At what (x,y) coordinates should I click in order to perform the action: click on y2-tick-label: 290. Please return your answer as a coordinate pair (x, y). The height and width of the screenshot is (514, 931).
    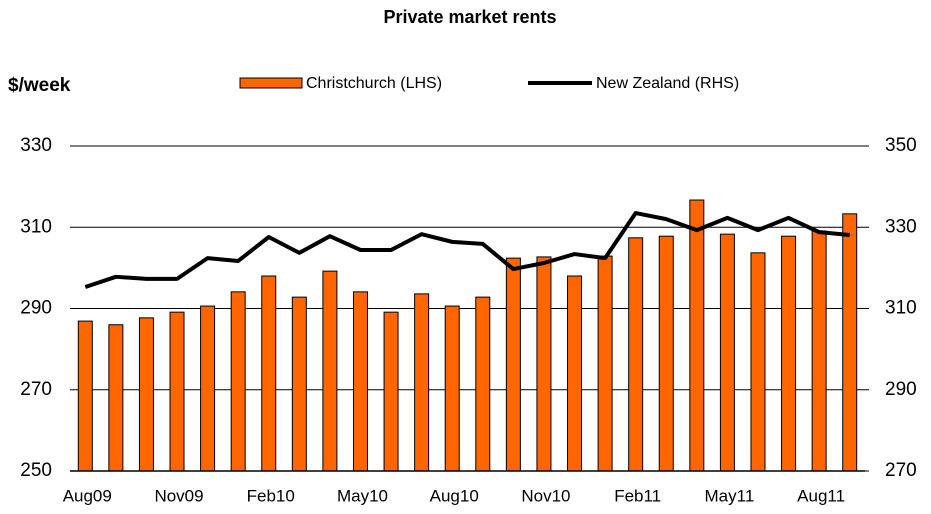
    Looking at the image, I should click on (901, 389).